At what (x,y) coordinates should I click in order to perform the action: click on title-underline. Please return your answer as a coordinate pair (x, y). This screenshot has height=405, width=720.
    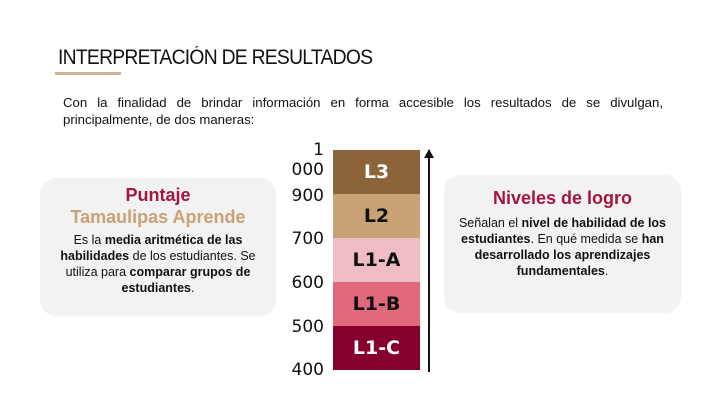
    Looking at the image, I should click on (88, 73).